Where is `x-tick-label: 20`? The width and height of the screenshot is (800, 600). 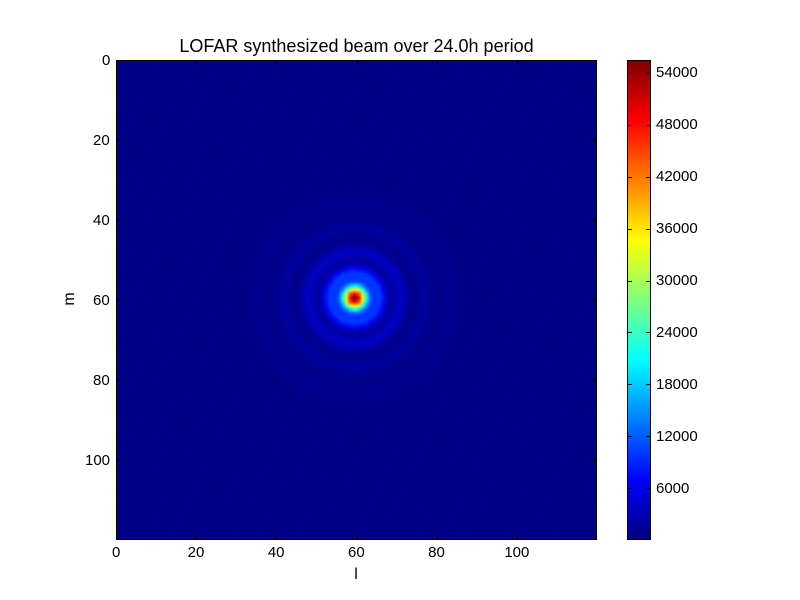
x-tick-label: 20 is located at coordinates (196, 552).